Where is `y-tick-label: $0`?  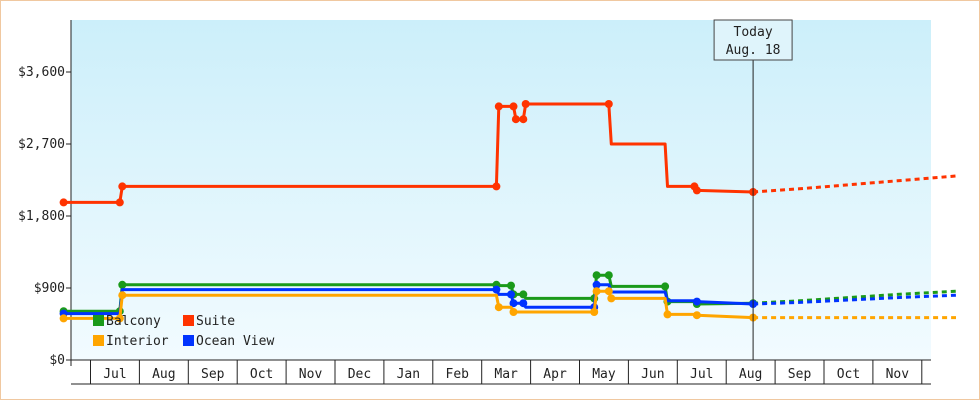
y-tick-label: $0 is located at coordinates (57, 360).